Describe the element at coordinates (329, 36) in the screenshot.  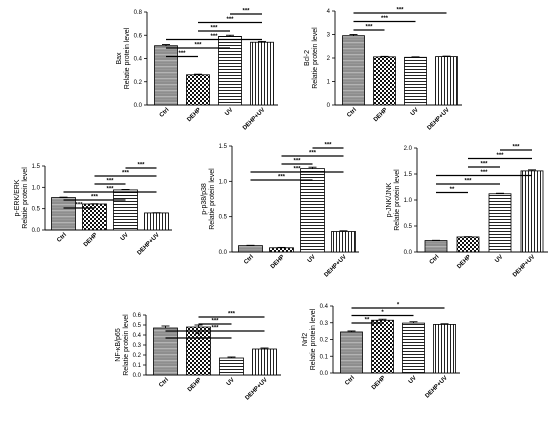
I see `y-tick-label: 3` at that location.